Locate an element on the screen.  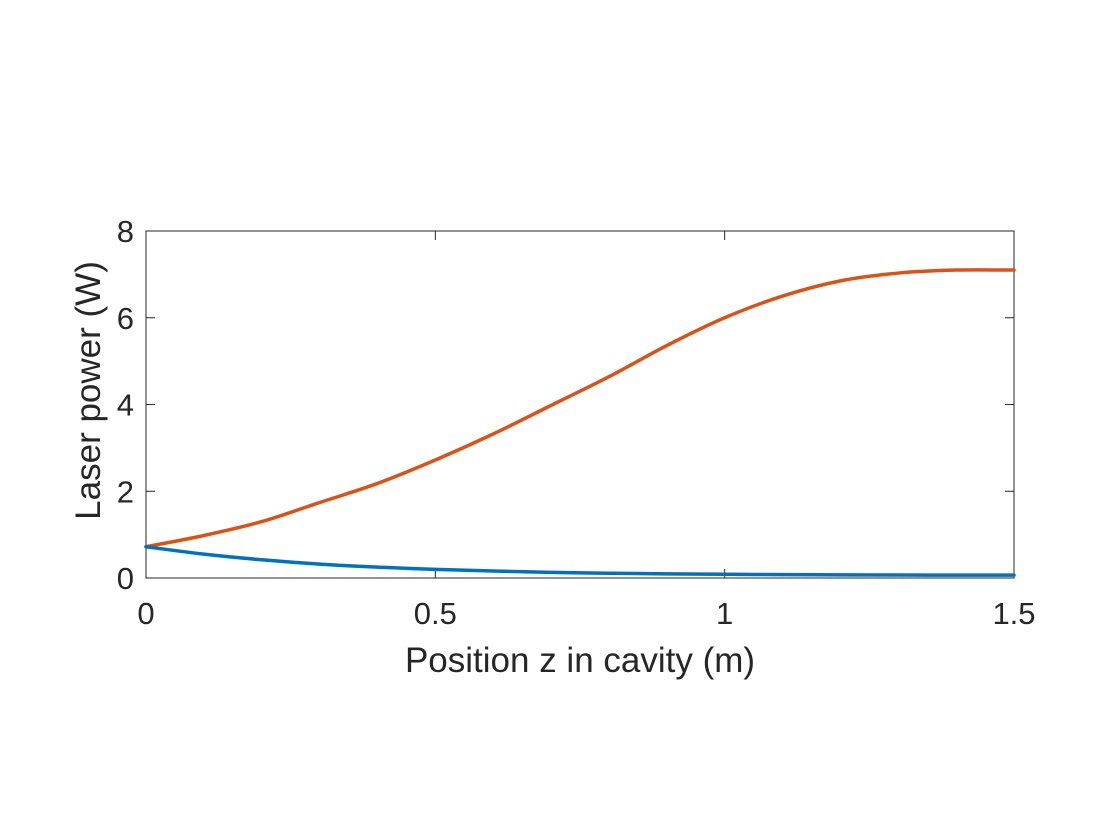
y-tick-labels: 0 2 4 6 8 is located at coordinates (125, 405).